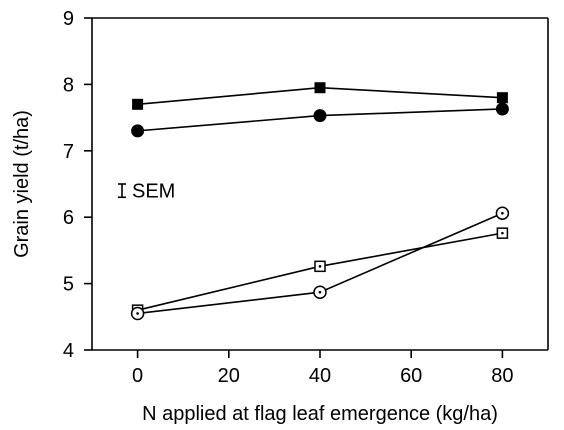  I want to click on y-tick-label: 5, so click(68, 285).